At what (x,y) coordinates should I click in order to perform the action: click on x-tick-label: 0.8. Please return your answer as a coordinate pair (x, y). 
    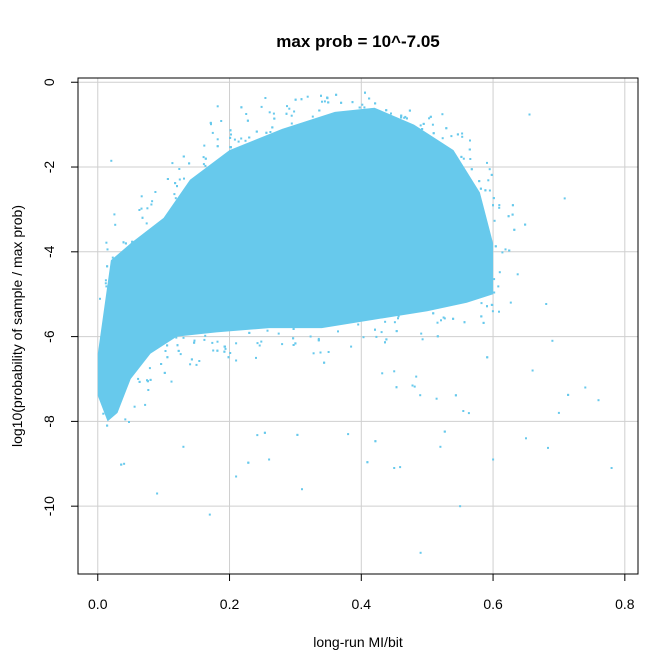
    Looking at the image, I should click on (625, 604).